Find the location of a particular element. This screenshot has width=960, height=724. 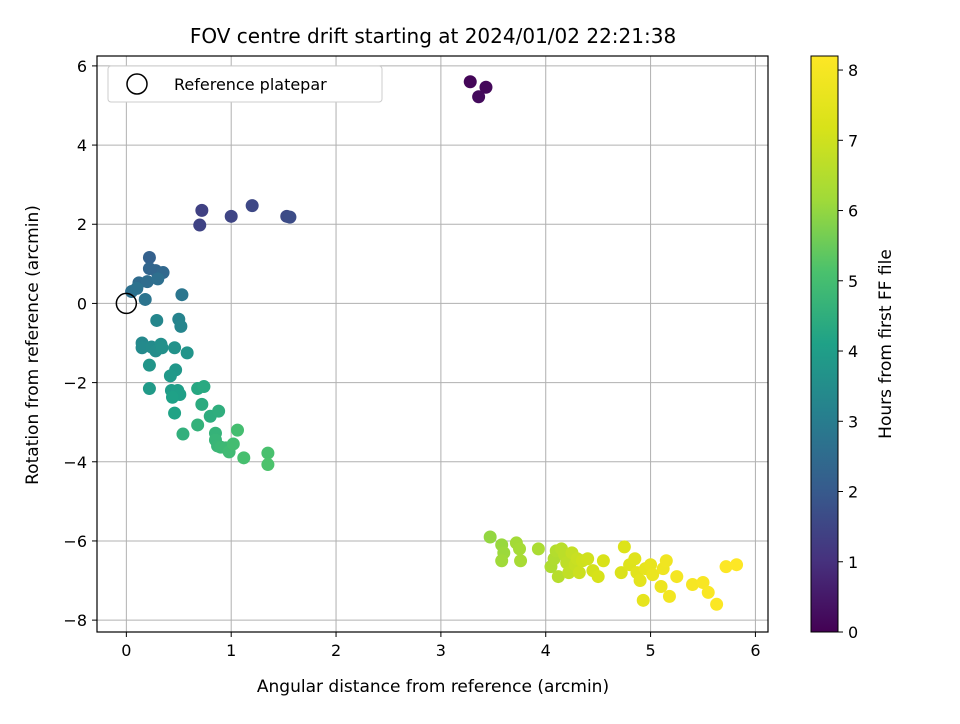

legend-box is located at coordinates (245, 84).